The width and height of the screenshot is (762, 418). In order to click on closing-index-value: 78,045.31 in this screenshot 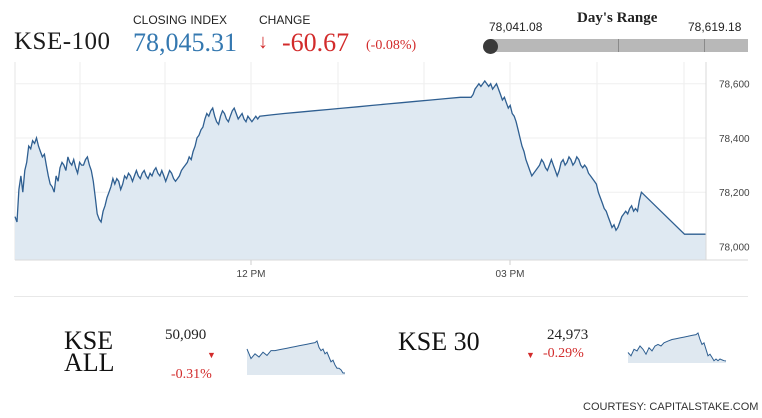, I will do `click(185, 42)`.